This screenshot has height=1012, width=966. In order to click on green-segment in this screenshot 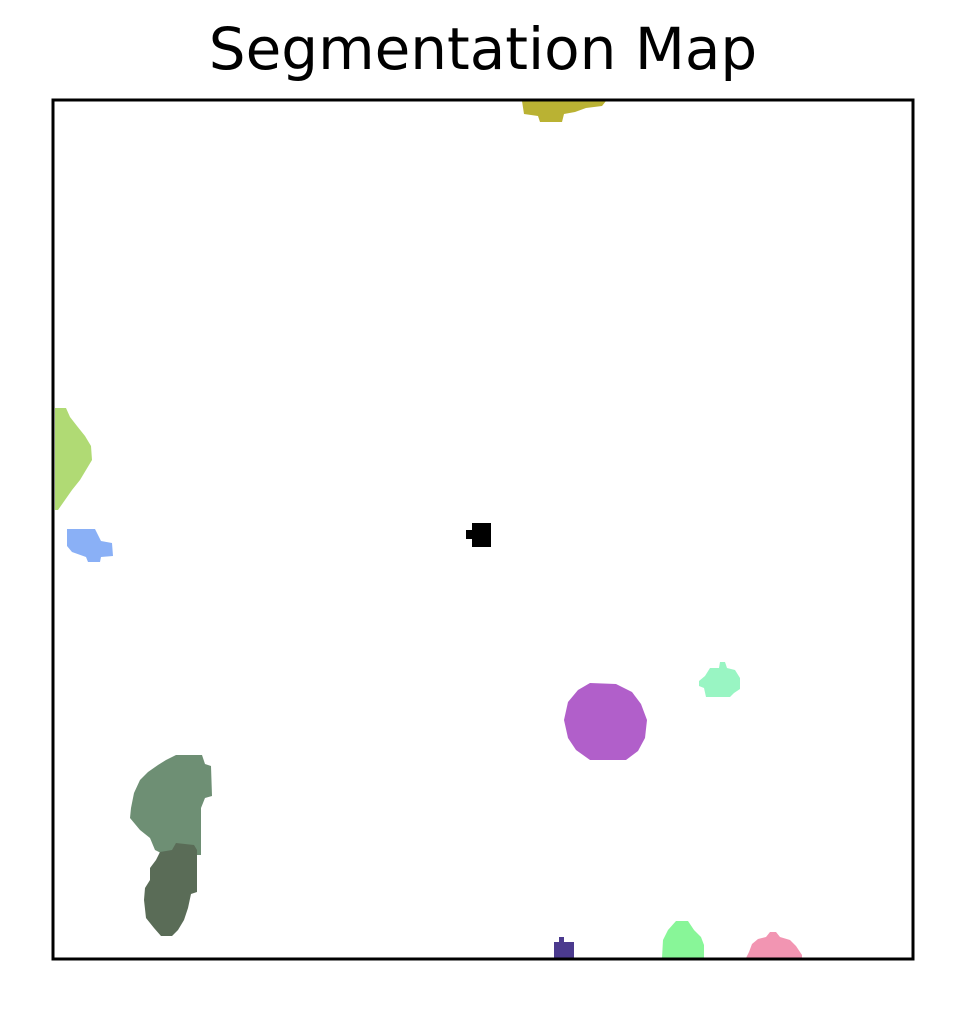, I will do `click(683, 939)`.